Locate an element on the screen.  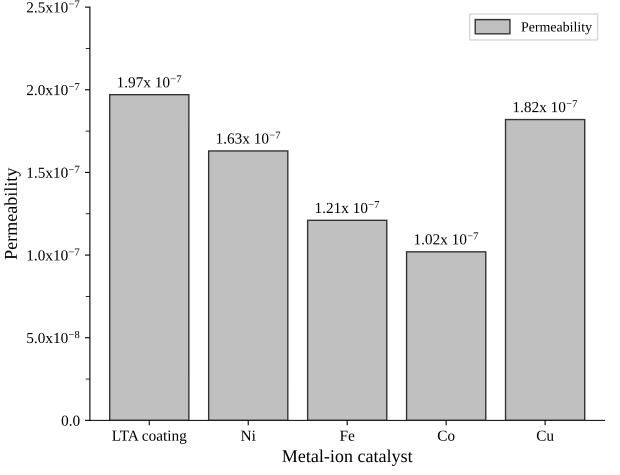
x-tick-label: Ni is located at coordinates (248, 435).